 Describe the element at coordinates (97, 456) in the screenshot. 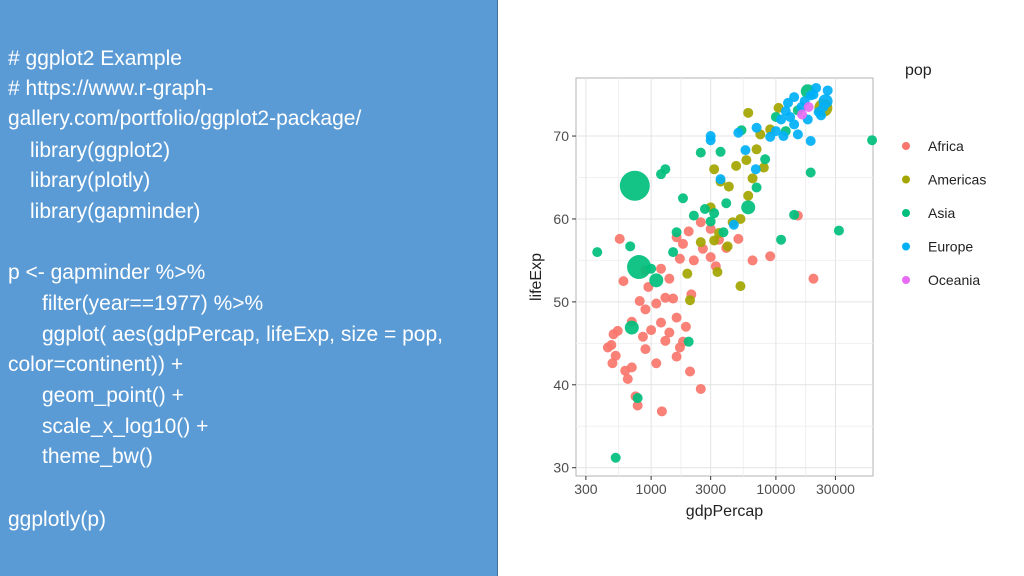

I see `code-line-theme-bw: theme_bw()` at that location.